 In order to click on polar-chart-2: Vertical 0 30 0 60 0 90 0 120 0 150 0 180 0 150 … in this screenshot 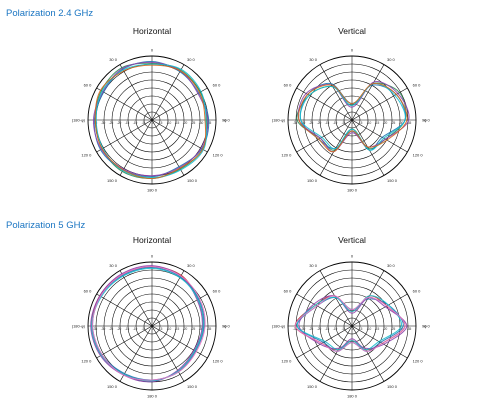, I will do `click(351, 109)`.